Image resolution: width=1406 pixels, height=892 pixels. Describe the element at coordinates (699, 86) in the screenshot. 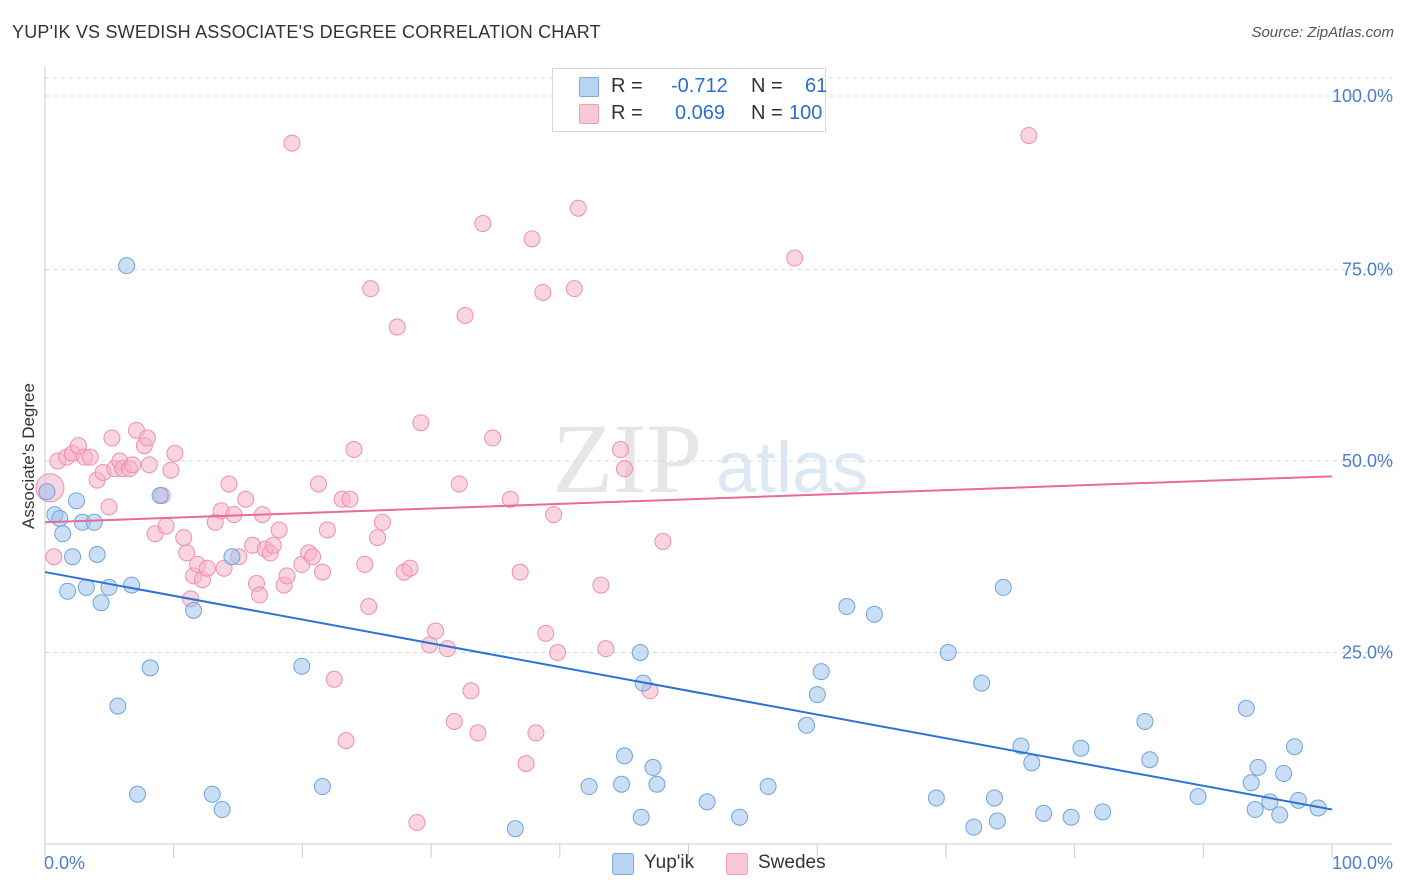

I see `yupik-r-value: -0.712` at that location.